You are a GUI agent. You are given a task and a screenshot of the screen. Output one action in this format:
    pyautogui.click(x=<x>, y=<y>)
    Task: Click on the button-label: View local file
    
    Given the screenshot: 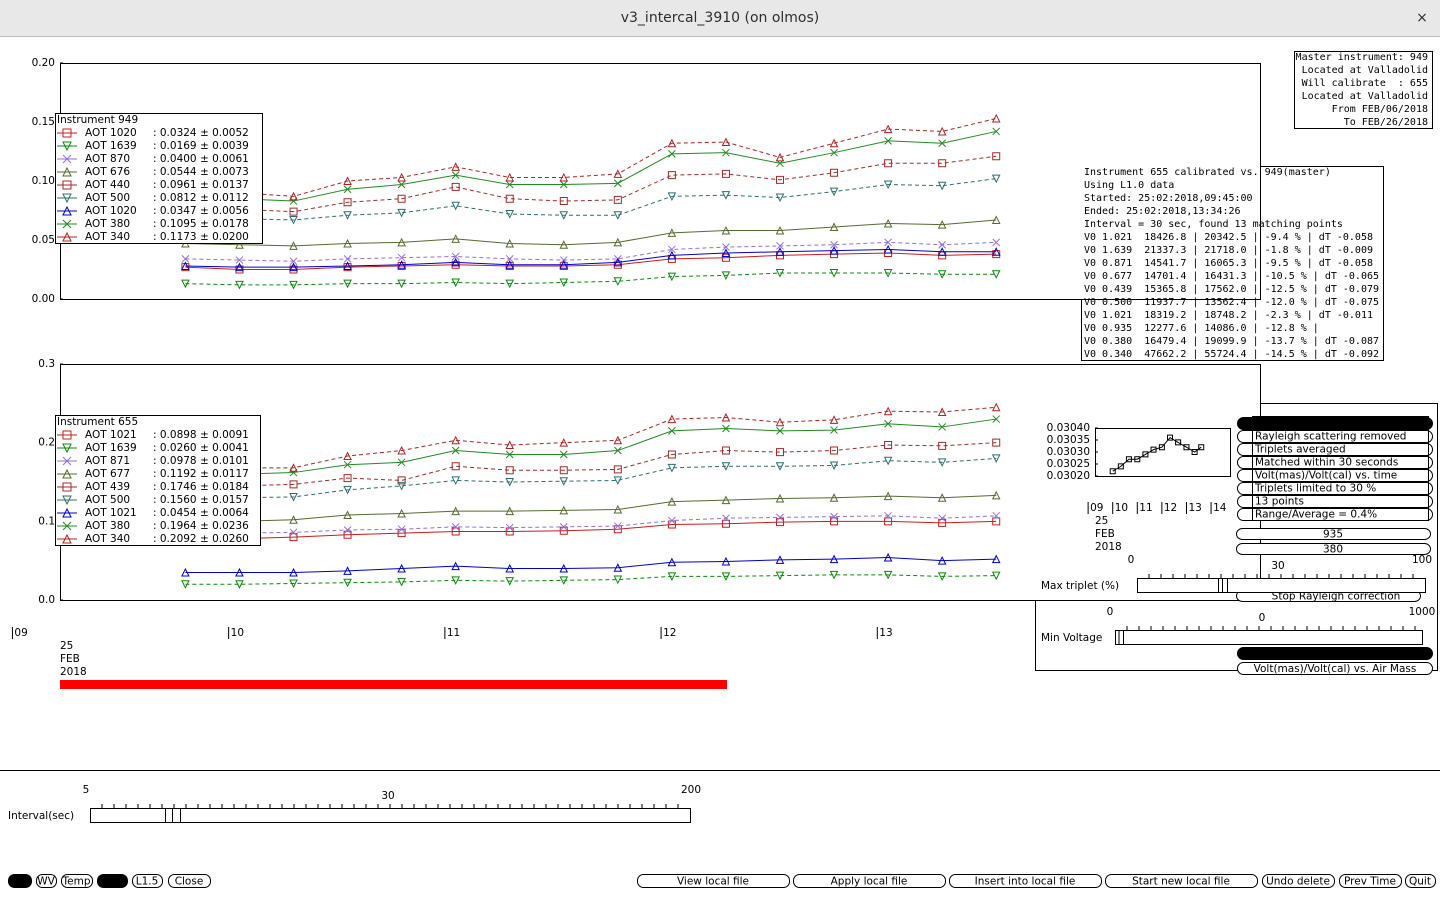 What is the action you would take?
    pyautogui.click(x=713, y=882)
    